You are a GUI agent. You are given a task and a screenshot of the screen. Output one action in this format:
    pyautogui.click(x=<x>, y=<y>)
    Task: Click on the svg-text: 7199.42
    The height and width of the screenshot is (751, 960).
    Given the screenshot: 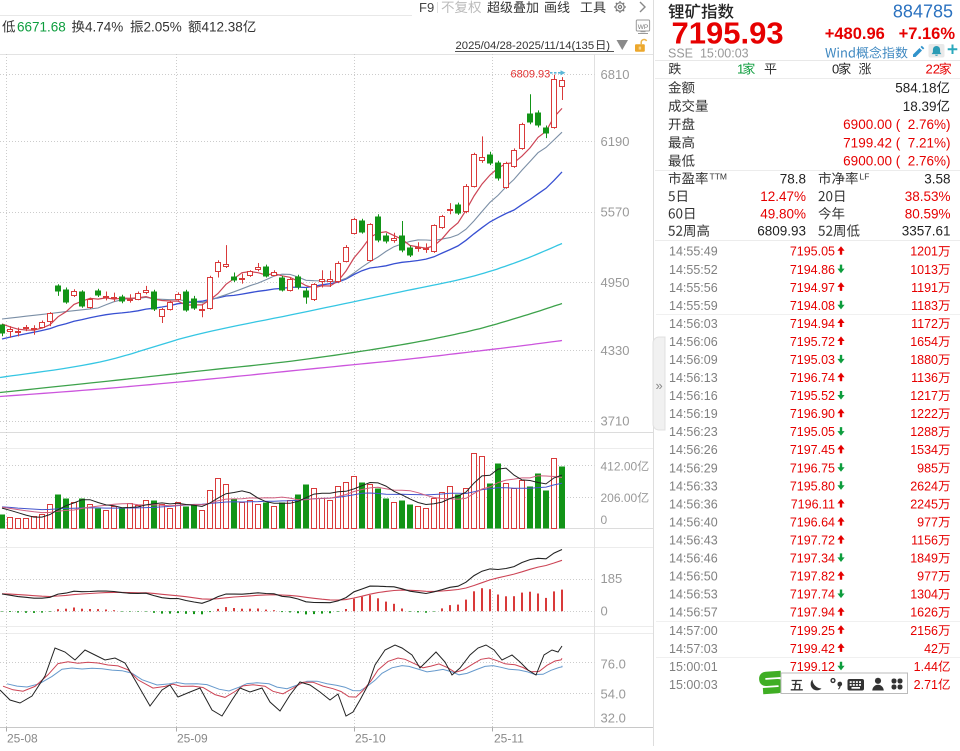 What is the action you would take?
    pyautogui.click(x=812, y=649)
    